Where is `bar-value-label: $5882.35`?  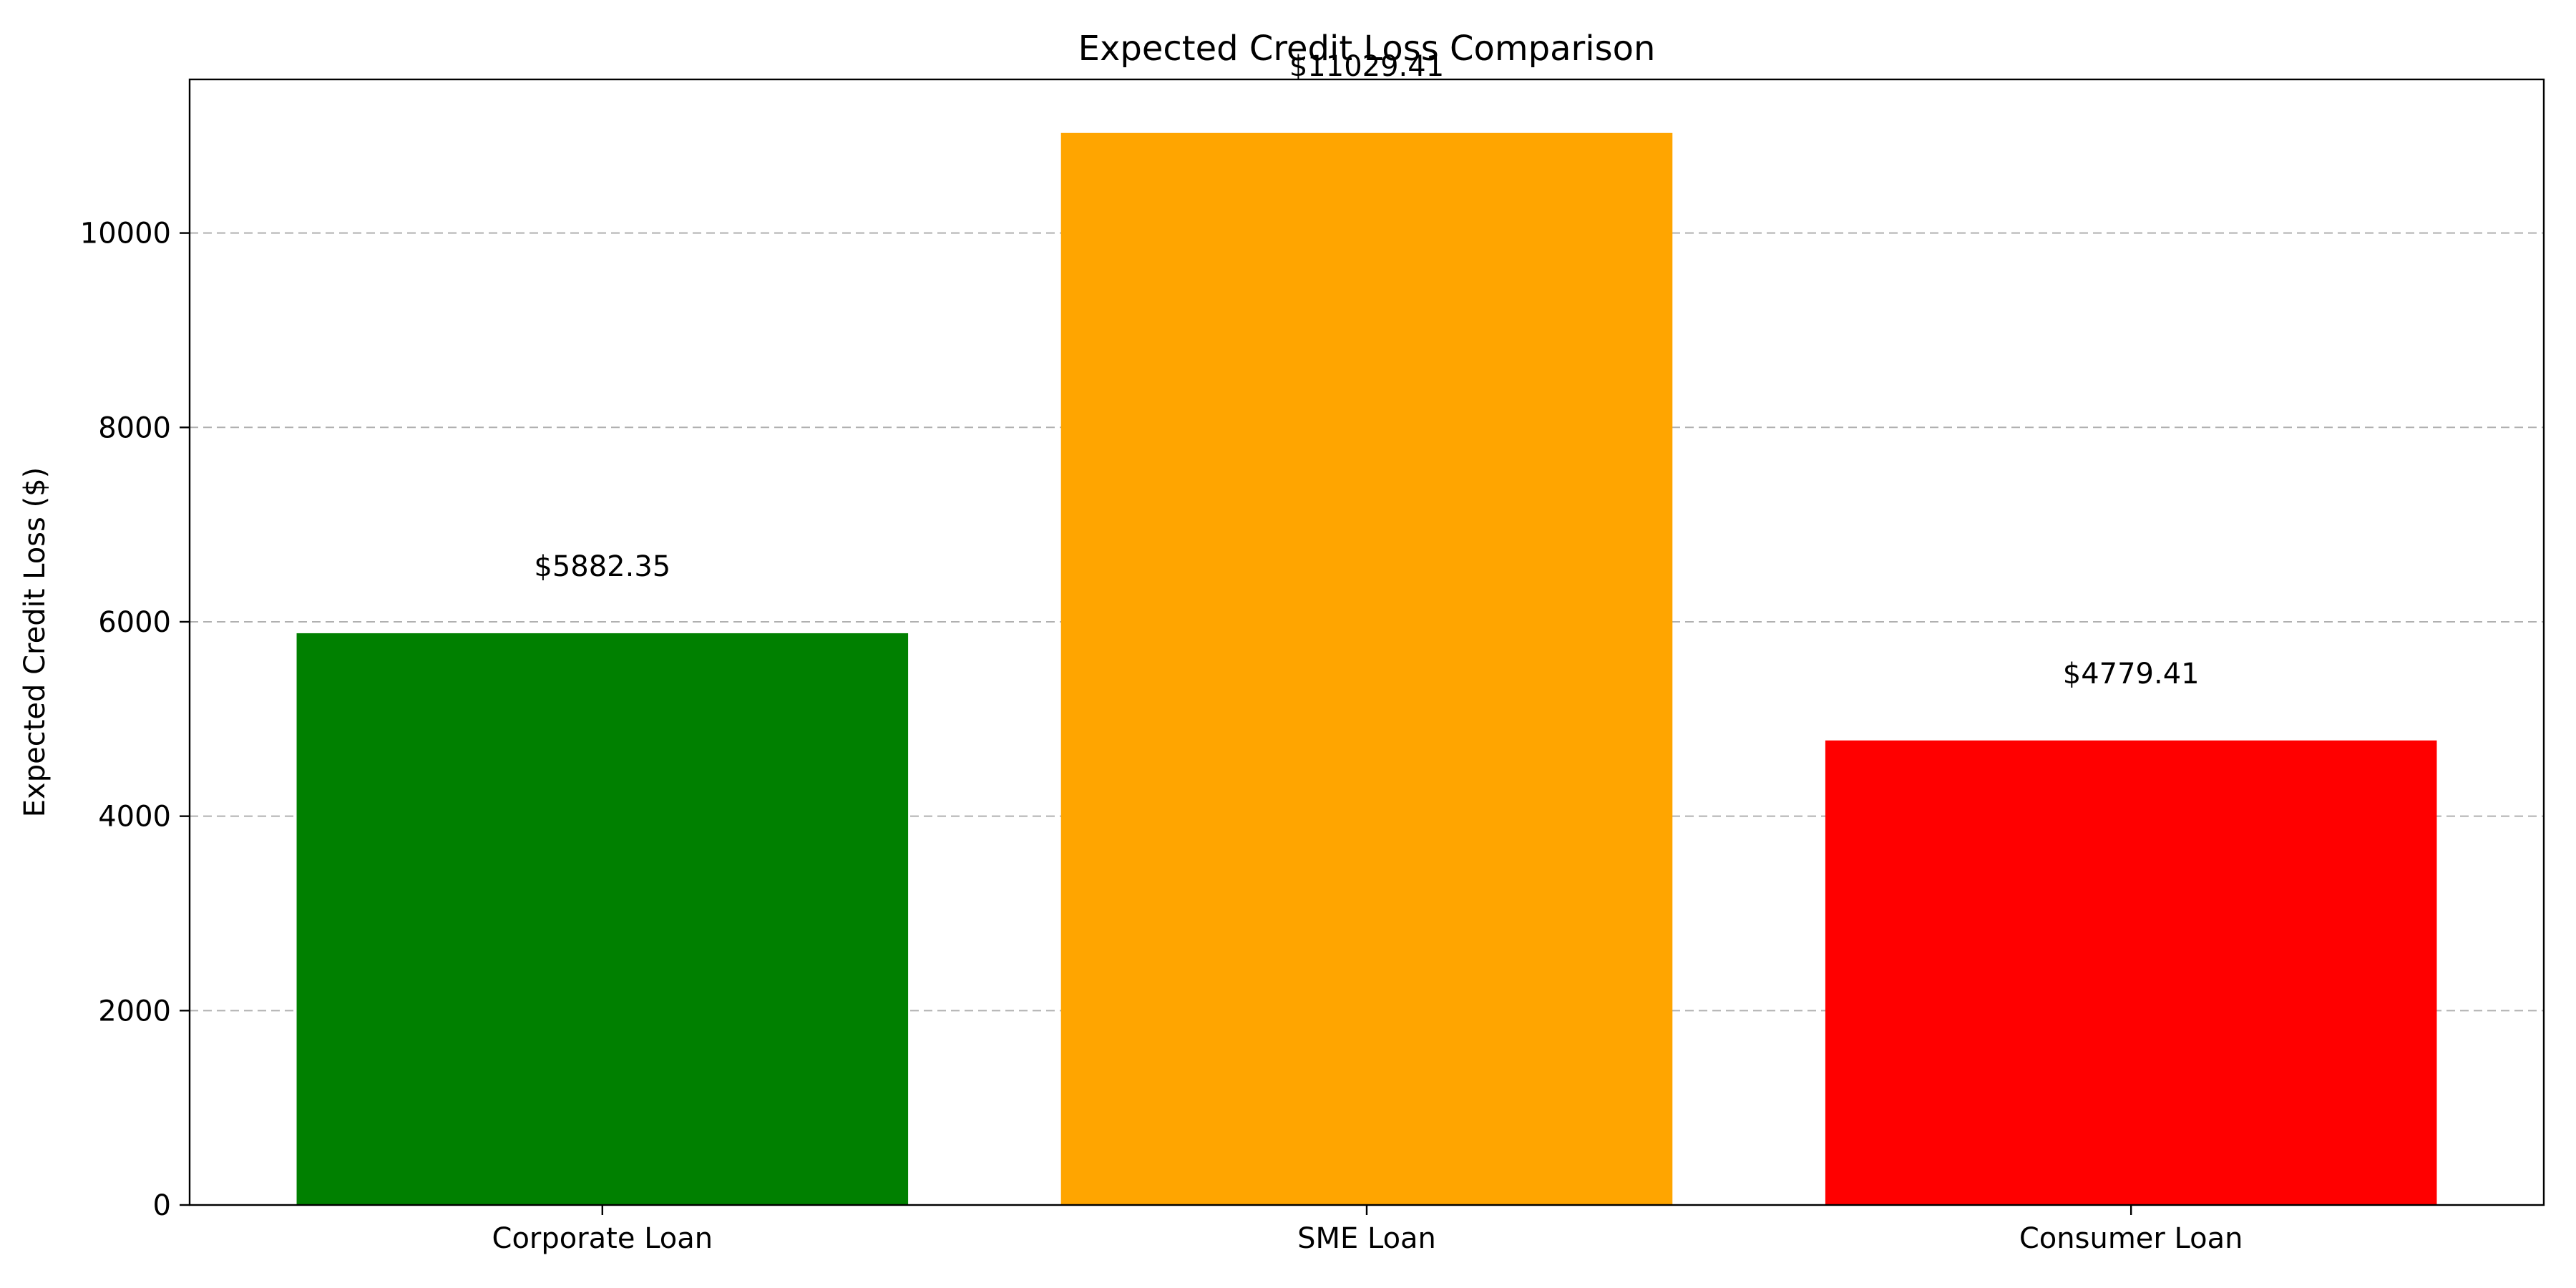 bar-value-label: $5882.35 is located at coordinates (602, 566).